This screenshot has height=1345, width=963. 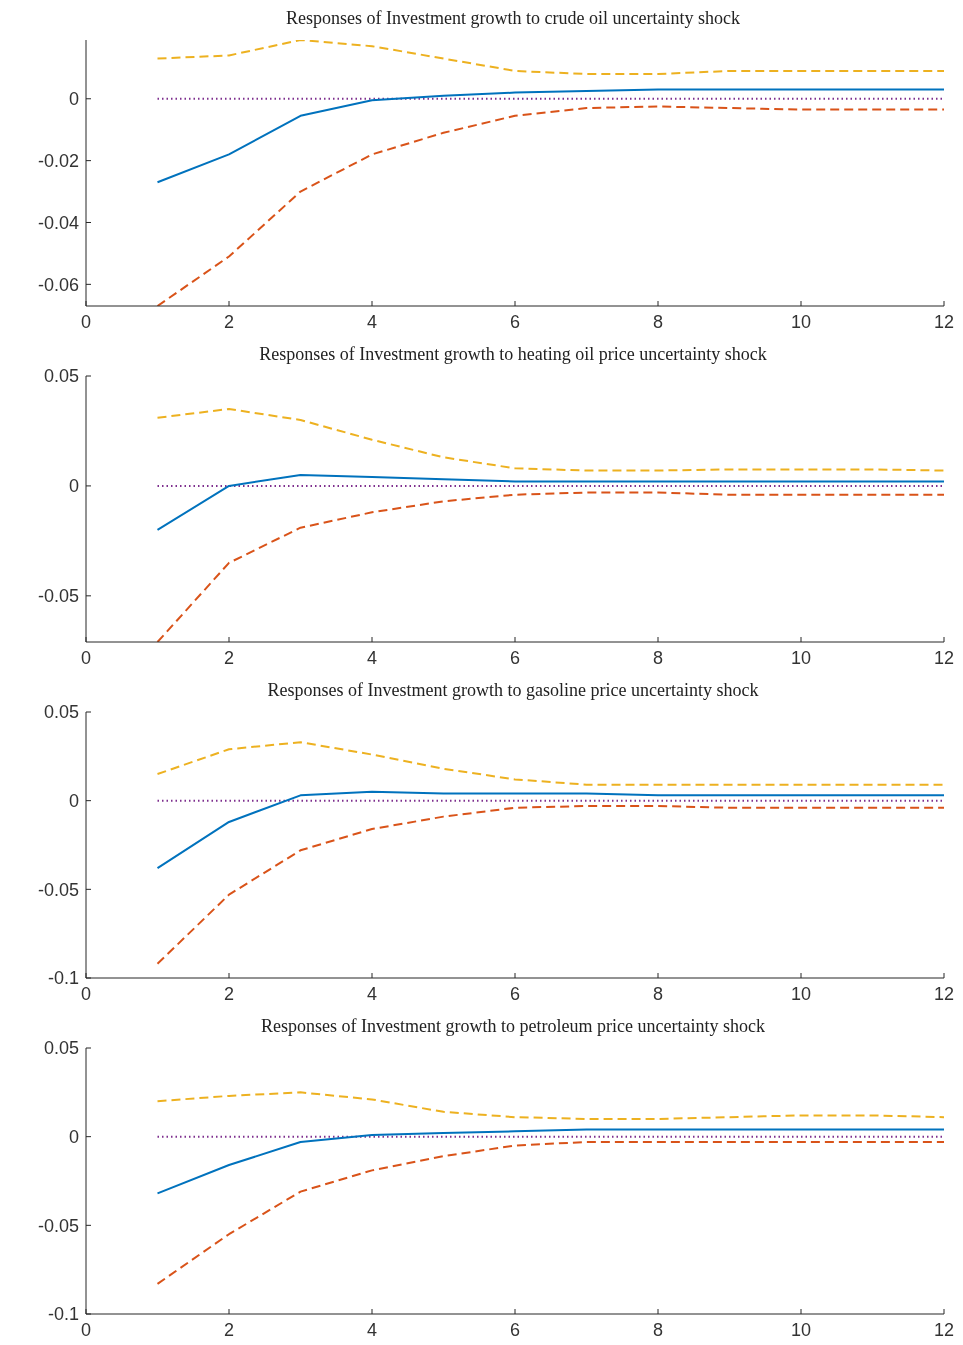 What do you see at coordinates (513, 691) in the screenshot?
I see `chart-title: Responses of Investment growth to gasoline price uncertainty shock` at bounding box center [513, 691].